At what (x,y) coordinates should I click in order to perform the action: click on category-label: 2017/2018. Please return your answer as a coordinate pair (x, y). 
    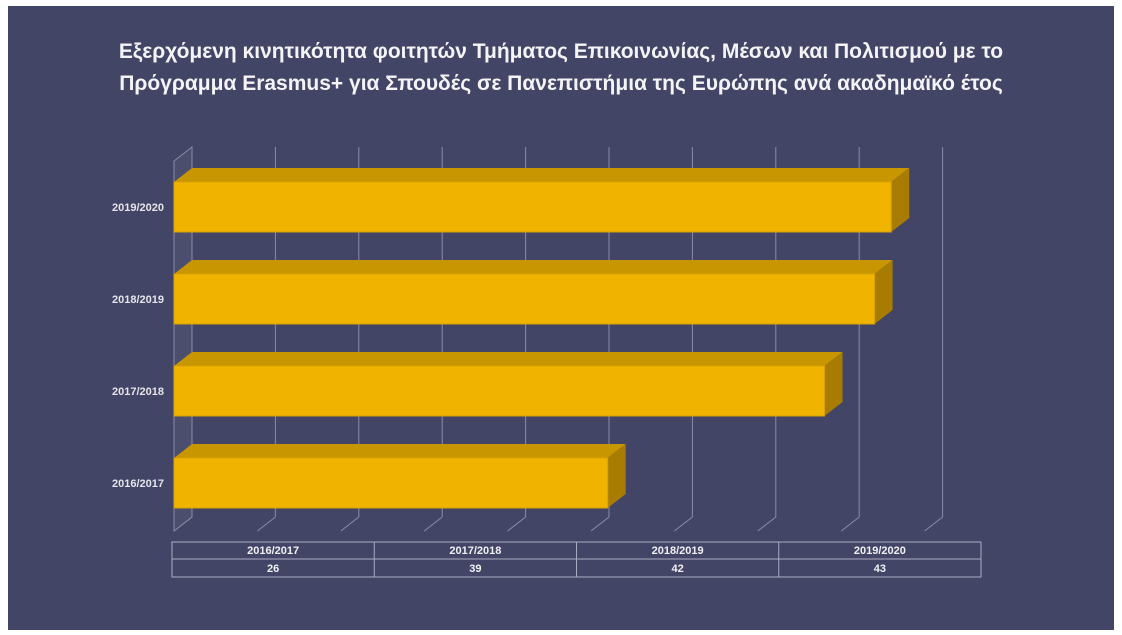
    Looking at the image, I should click on (138, 392).